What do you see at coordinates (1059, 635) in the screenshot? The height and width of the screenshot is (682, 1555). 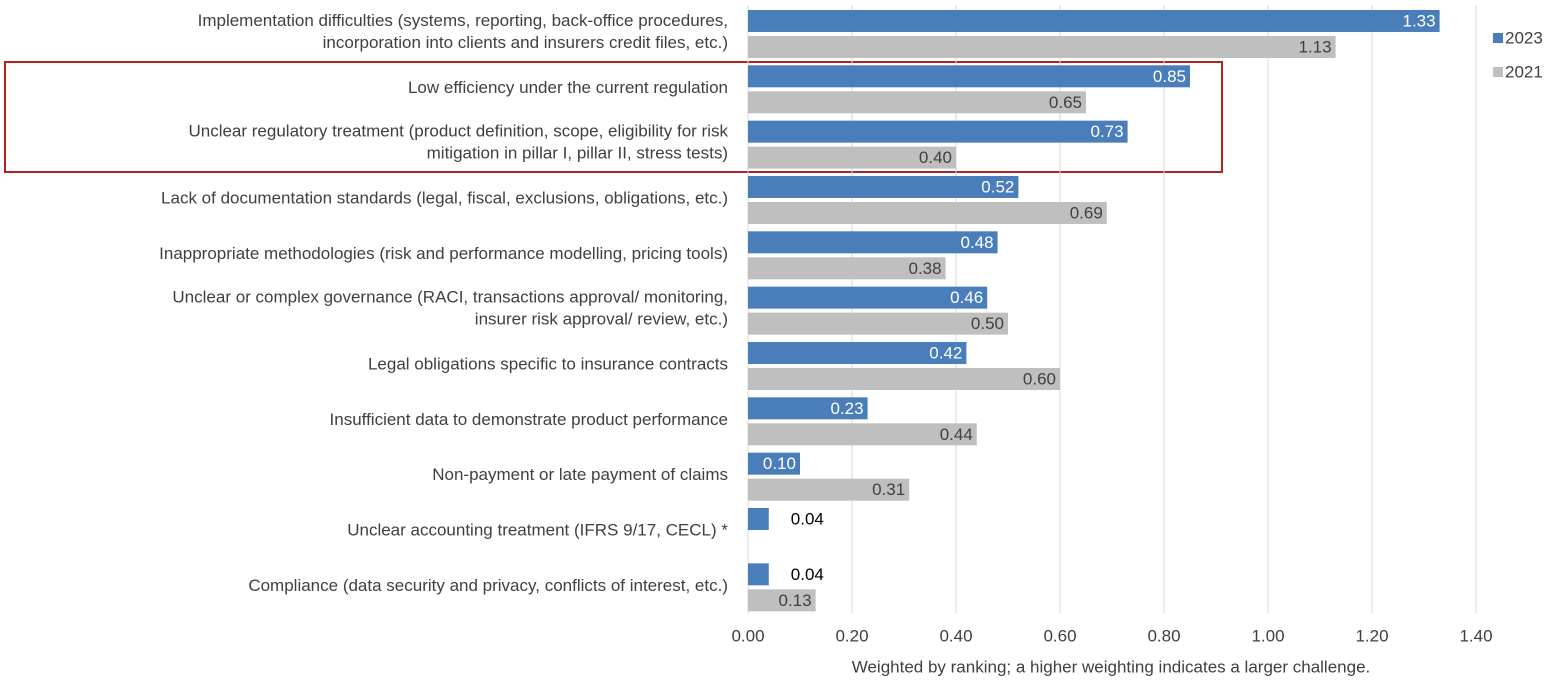 I see `x-tick-label: 0.60` at bounding box center [1059, 635].